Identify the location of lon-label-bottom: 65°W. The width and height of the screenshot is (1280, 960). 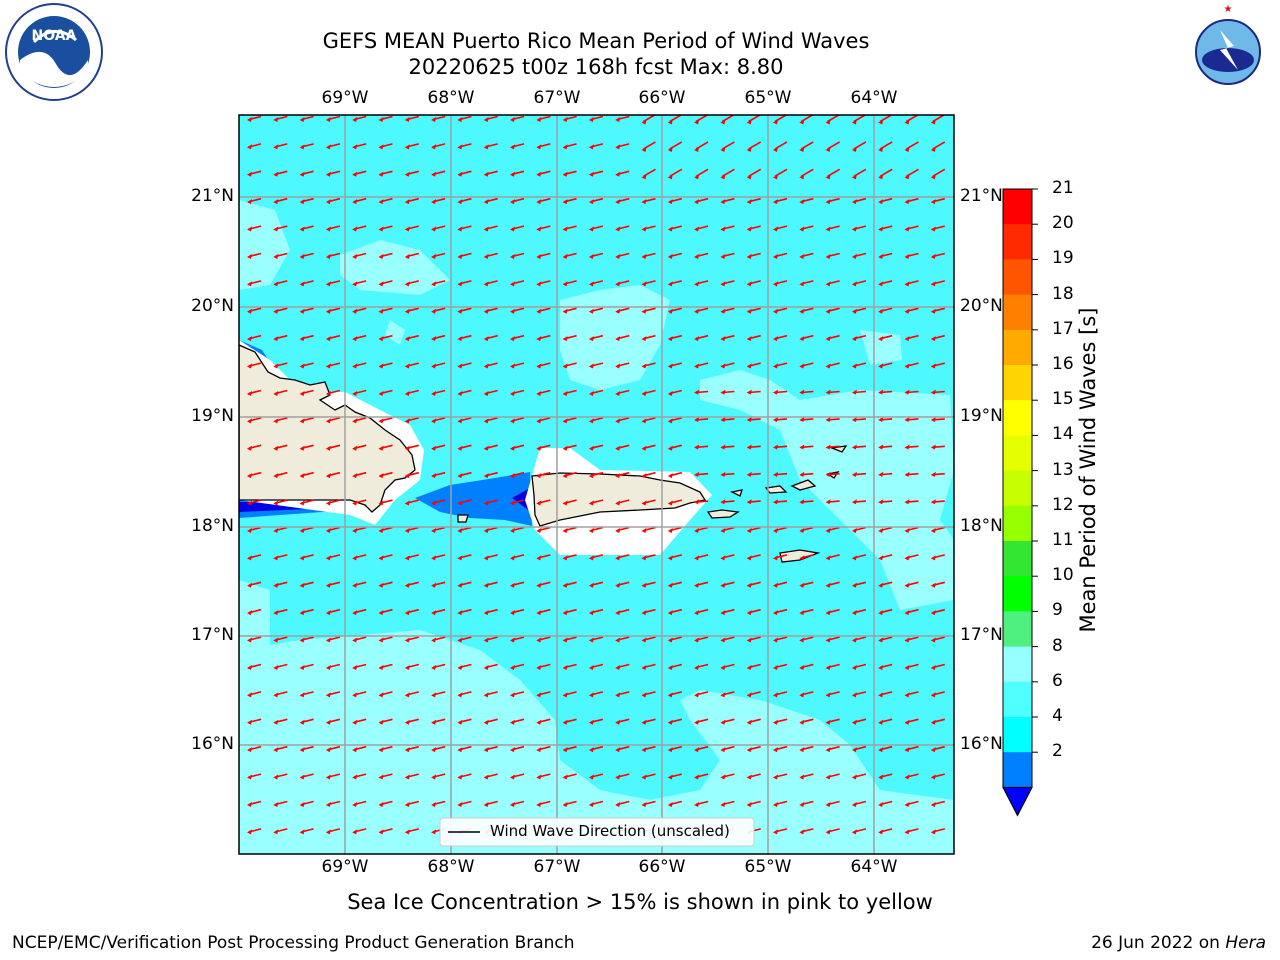
(768, 867).